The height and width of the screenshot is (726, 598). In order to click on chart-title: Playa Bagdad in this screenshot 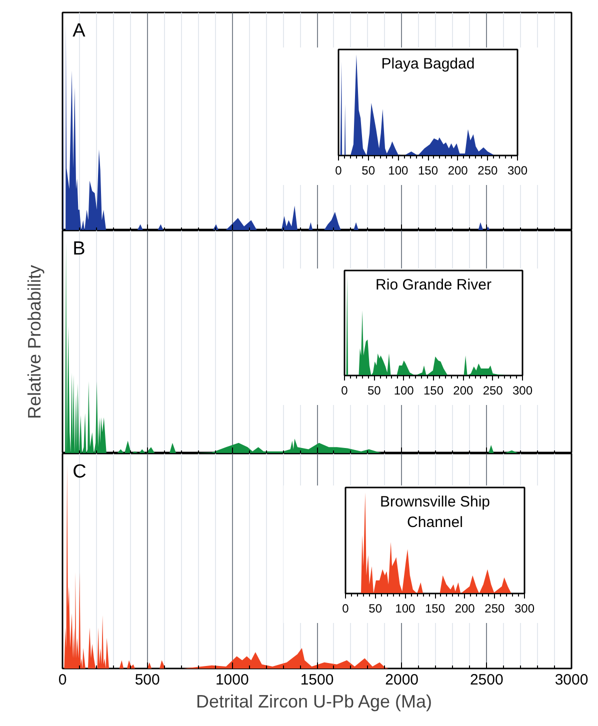, I will do `click(428, 64)`.